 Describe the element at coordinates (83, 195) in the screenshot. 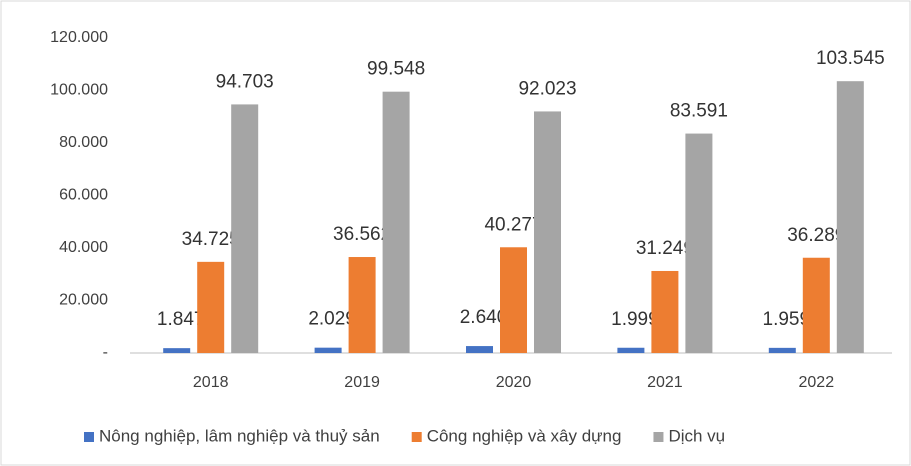

I see `y-tick-label: 60.000` at that location.